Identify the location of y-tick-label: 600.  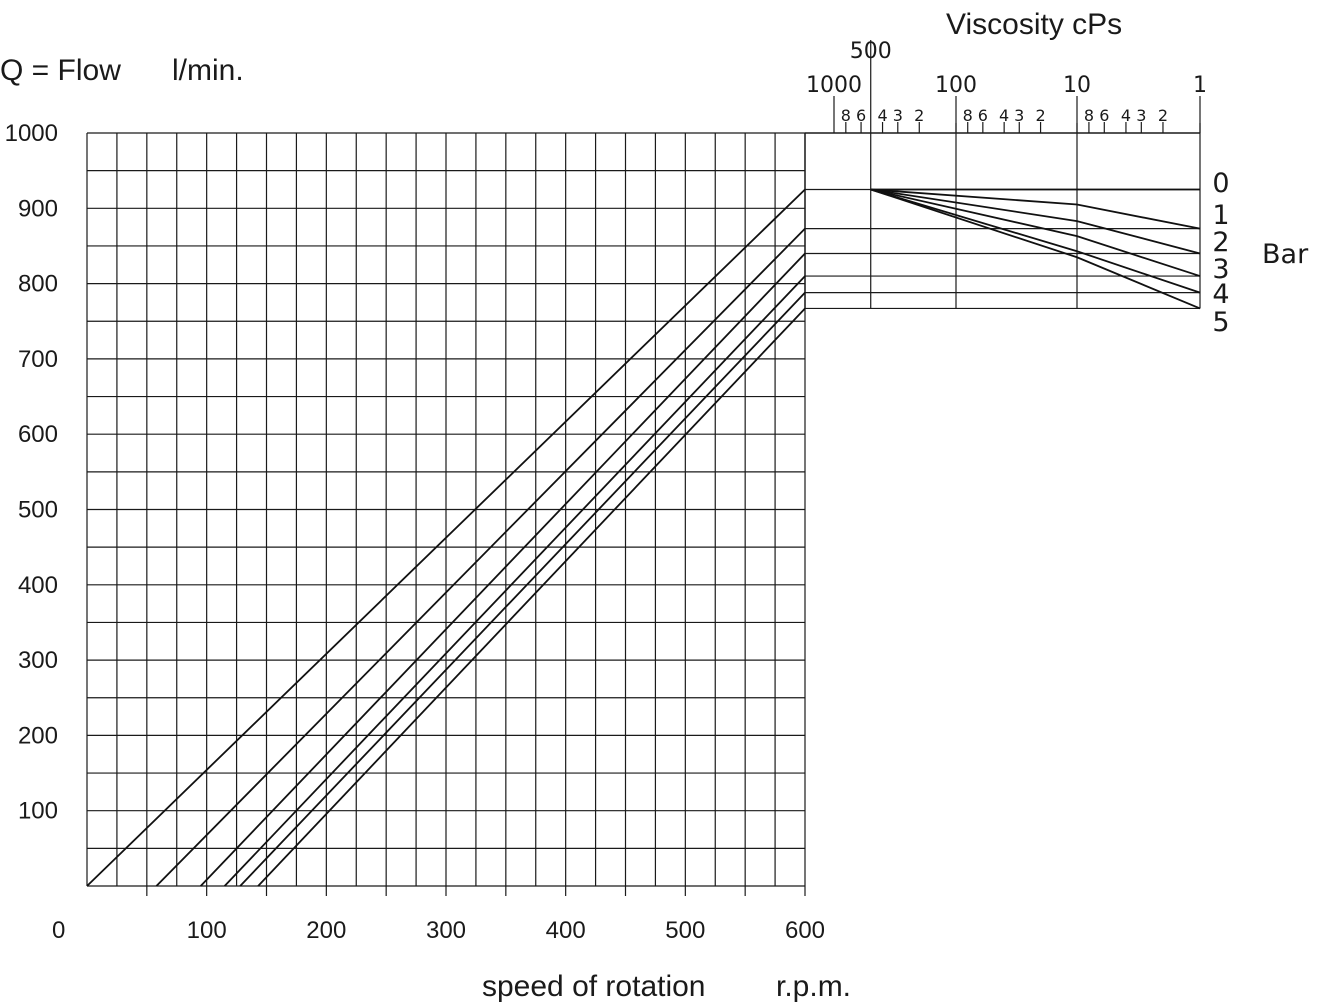
(38, 434).